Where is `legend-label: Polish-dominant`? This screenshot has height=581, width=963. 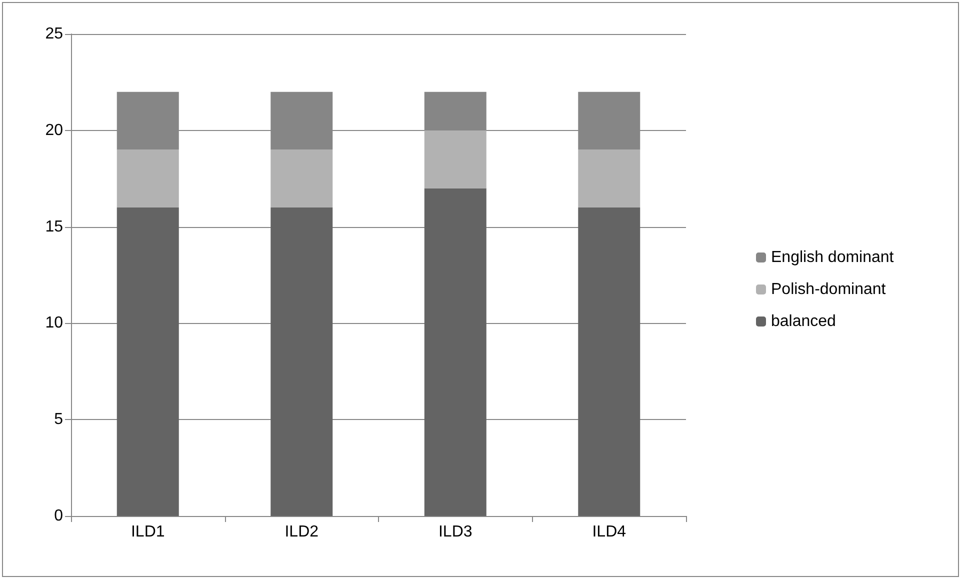
legend-label: Polish-dominant is located at coordinates (828, 289).